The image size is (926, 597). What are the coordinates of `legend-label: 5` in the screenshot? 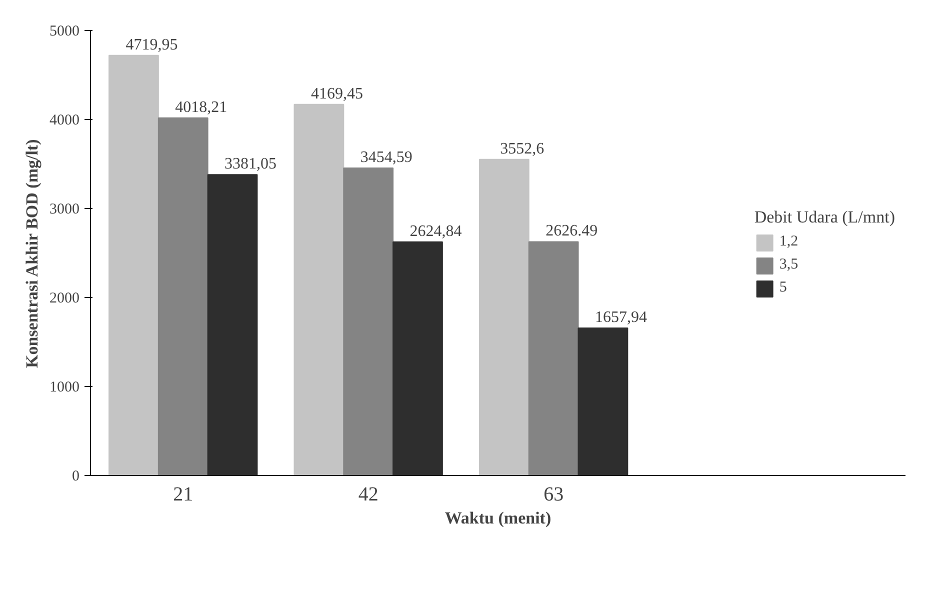 It's located at (783, 288).